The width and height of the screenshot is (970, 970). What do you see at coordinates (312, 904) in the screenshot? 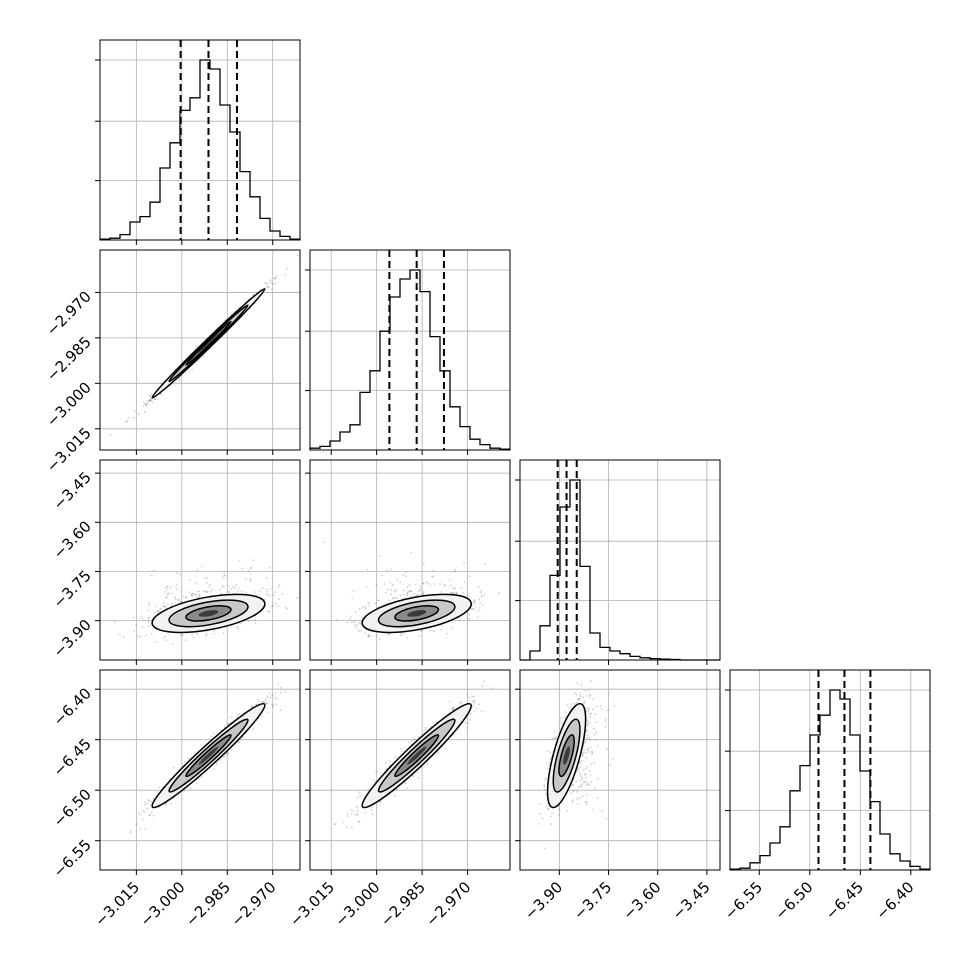
I see `x-tick-label: −3.015` at bounding box center [312, 904].